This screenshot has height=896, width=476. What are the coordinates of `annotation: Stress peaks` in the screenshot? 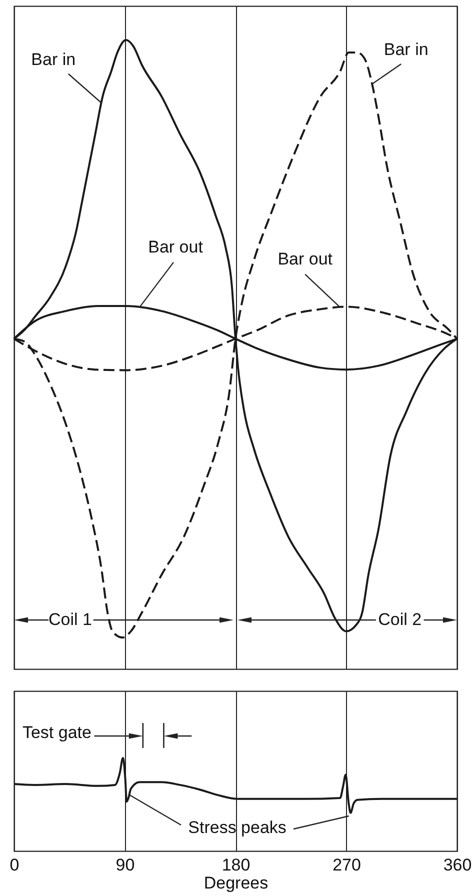 It's located at (237, 827).